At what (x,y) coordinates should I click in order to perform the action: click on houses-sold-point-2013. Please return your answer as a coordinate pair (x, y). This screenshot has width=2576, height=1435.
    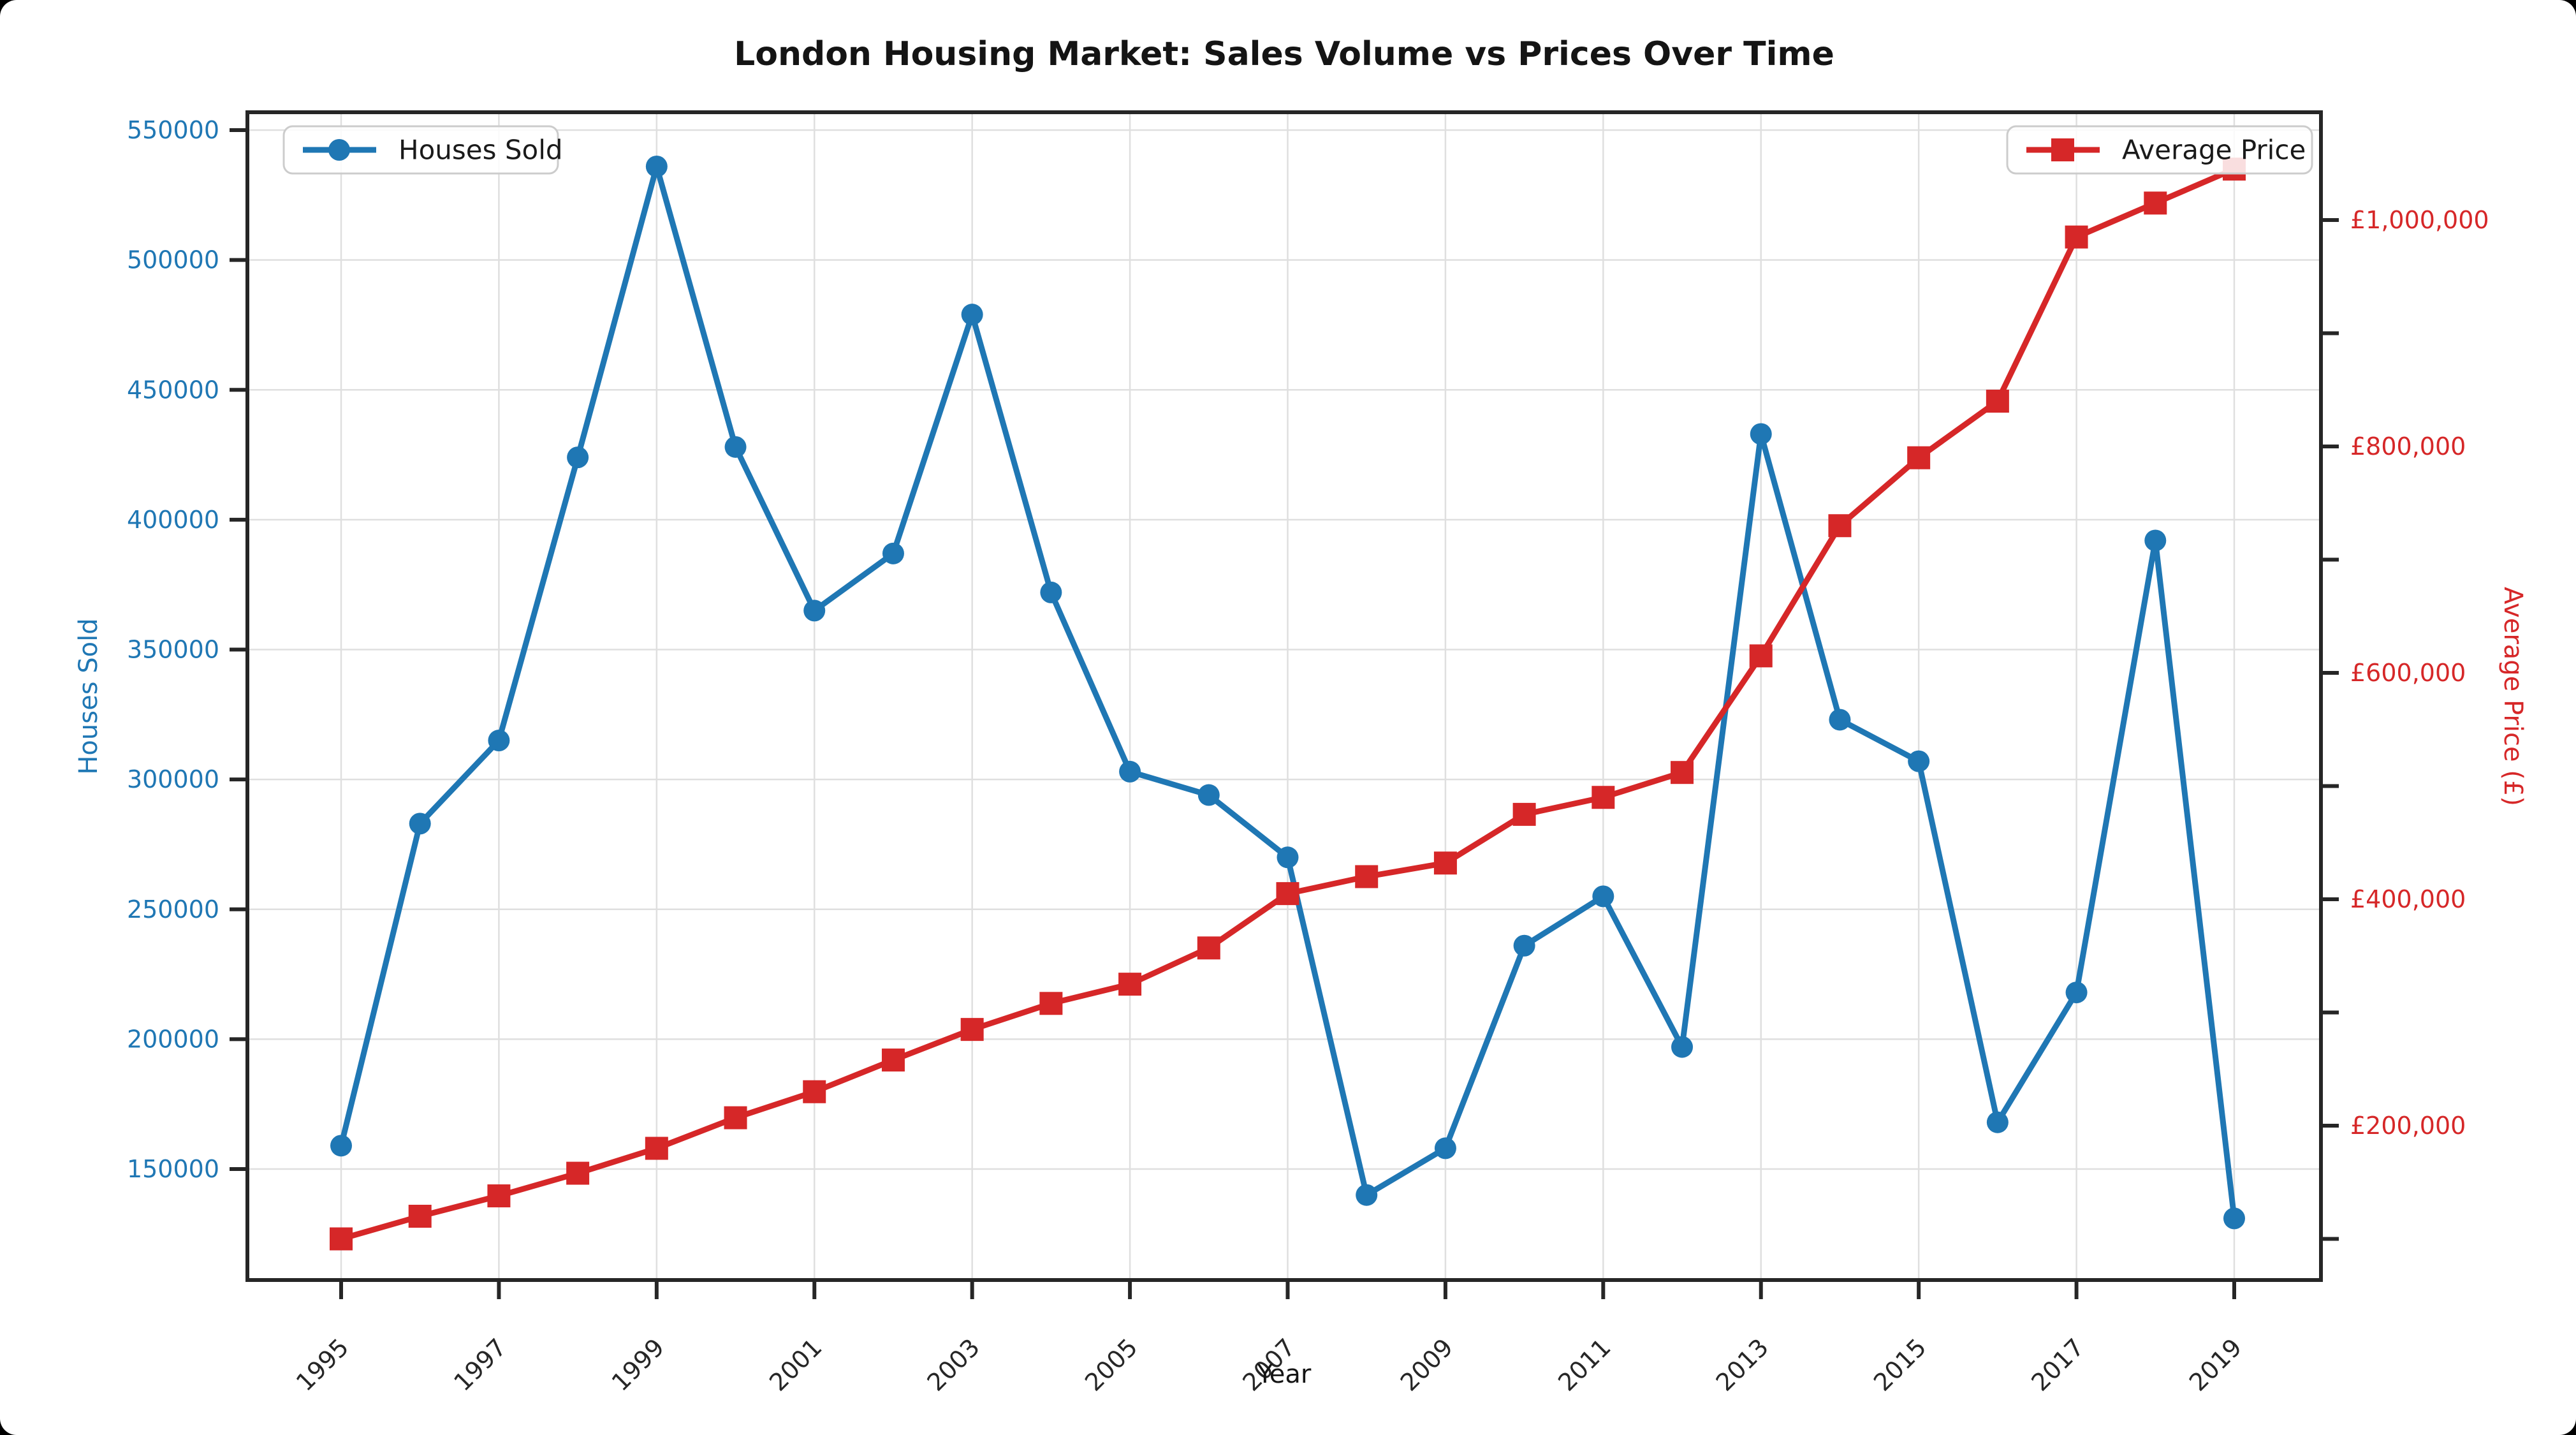
    Looking at the image, I should click on (1761, 434).